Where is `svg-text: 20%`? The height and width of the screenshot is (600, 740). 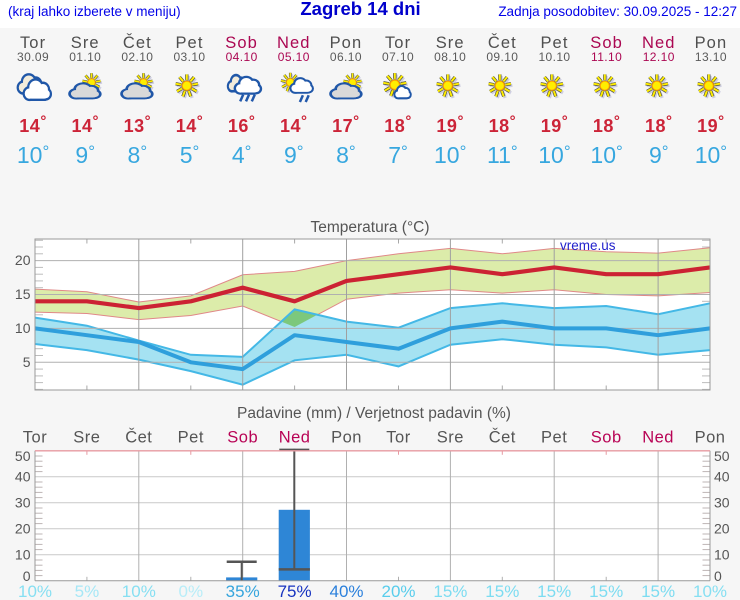 svg-text: 20% is located at coordinates (398, 591).